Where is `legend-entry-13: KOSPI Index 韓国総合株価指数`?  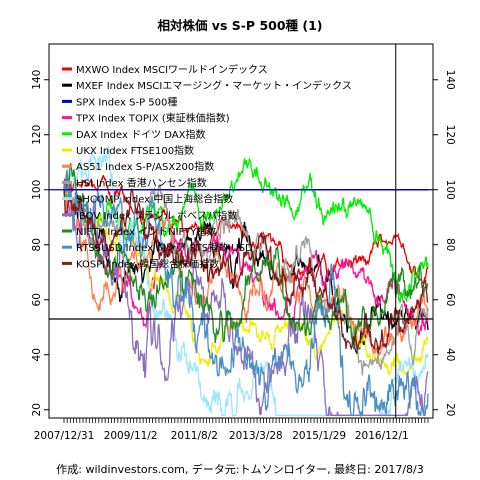 legend-entry-13: KOSPI Index 韓国総合株価指数 is located at coordinates (140, 263).